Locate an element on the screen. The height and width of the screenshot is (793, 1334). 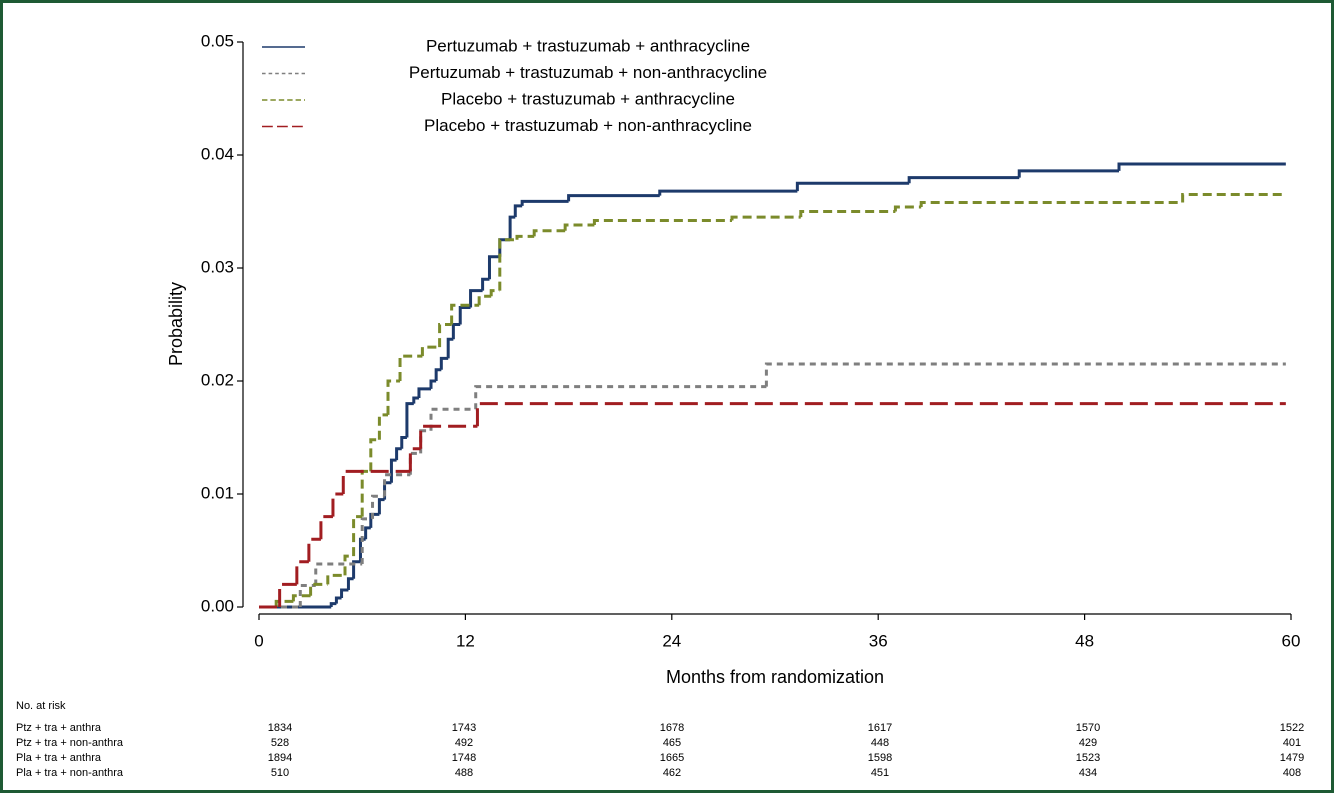
risk-value: 1834 is located at coordinates (280, 728).